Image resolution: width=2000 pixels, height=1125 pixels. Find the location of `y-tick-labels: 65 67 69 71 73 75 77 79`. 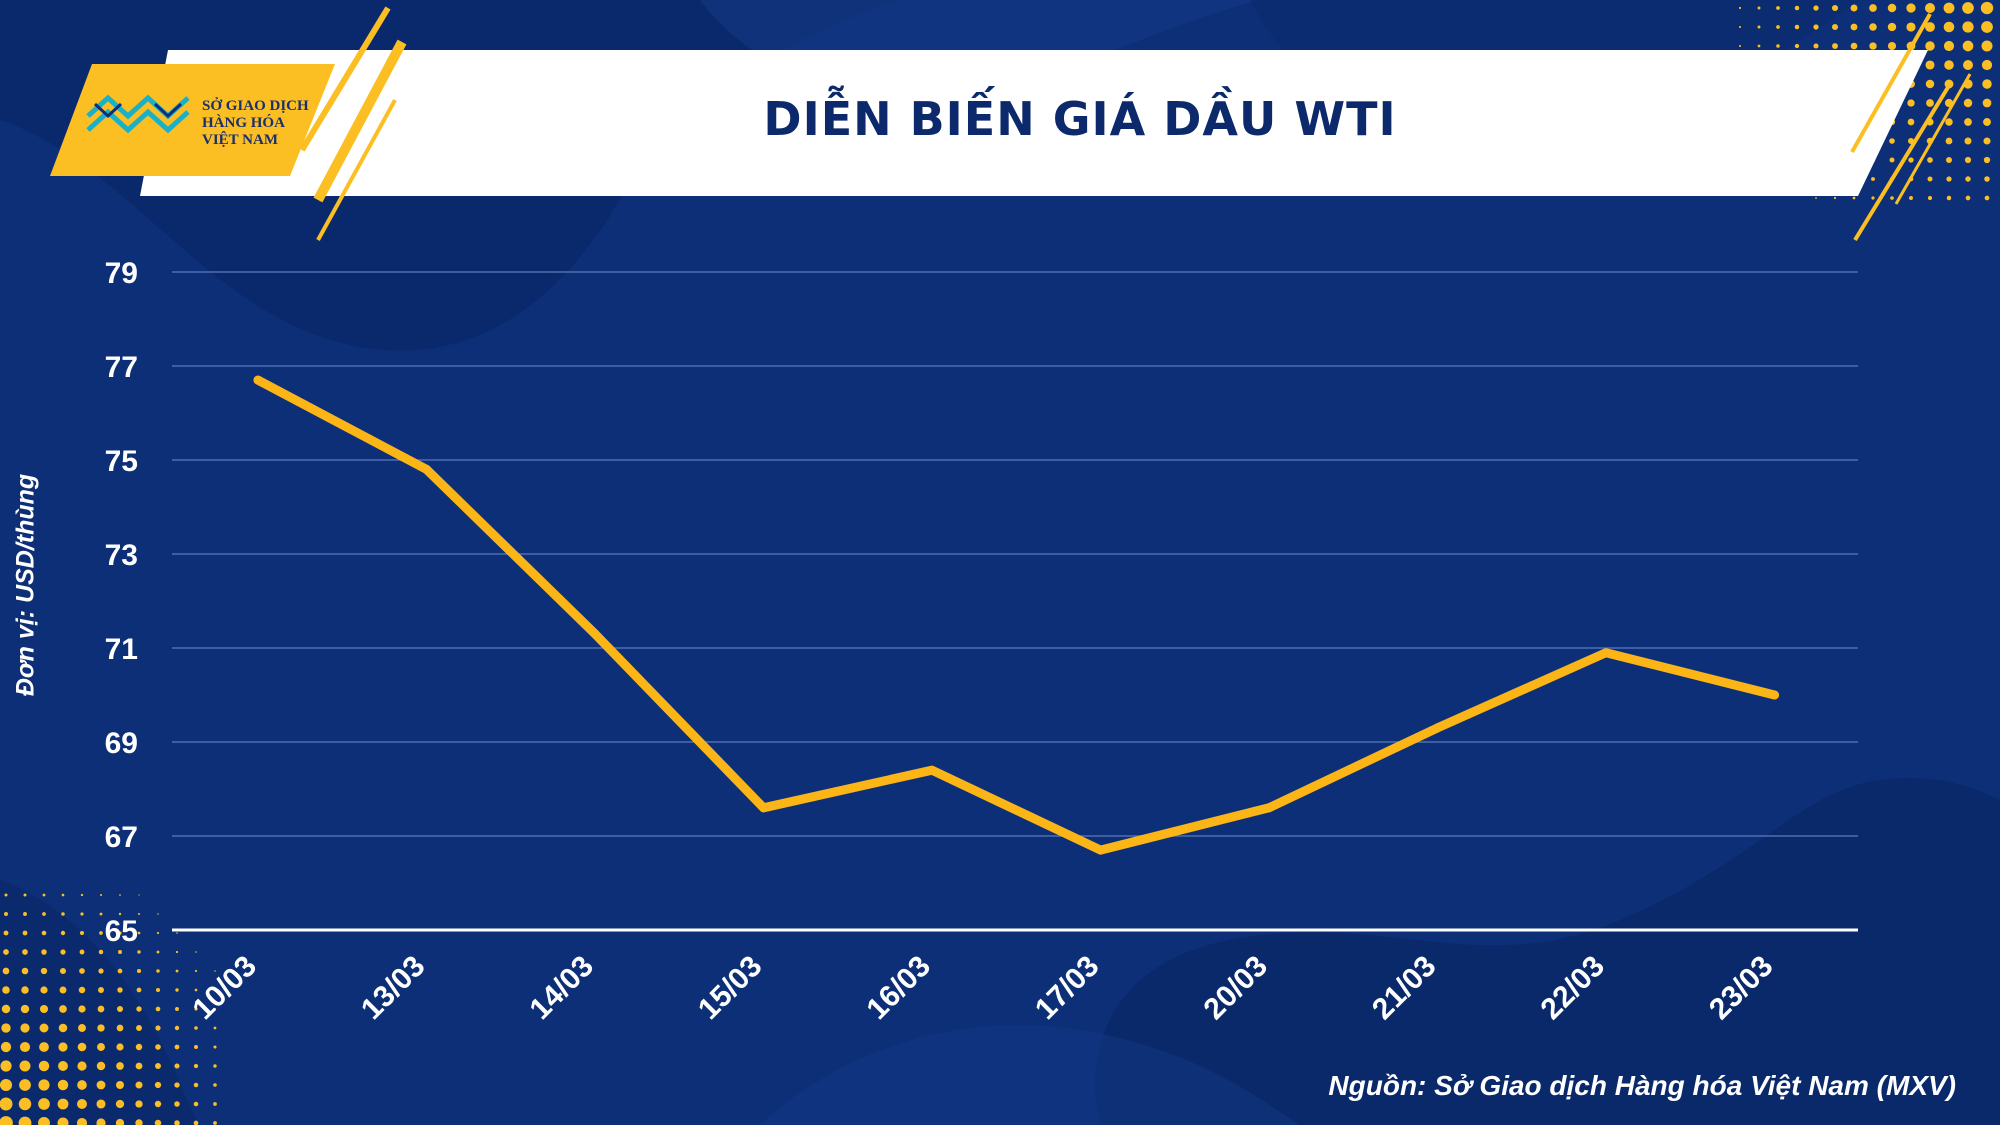

y-tick-labels: 65 67 69 71 73 75 77 79 is located at coordinates (121, 602).